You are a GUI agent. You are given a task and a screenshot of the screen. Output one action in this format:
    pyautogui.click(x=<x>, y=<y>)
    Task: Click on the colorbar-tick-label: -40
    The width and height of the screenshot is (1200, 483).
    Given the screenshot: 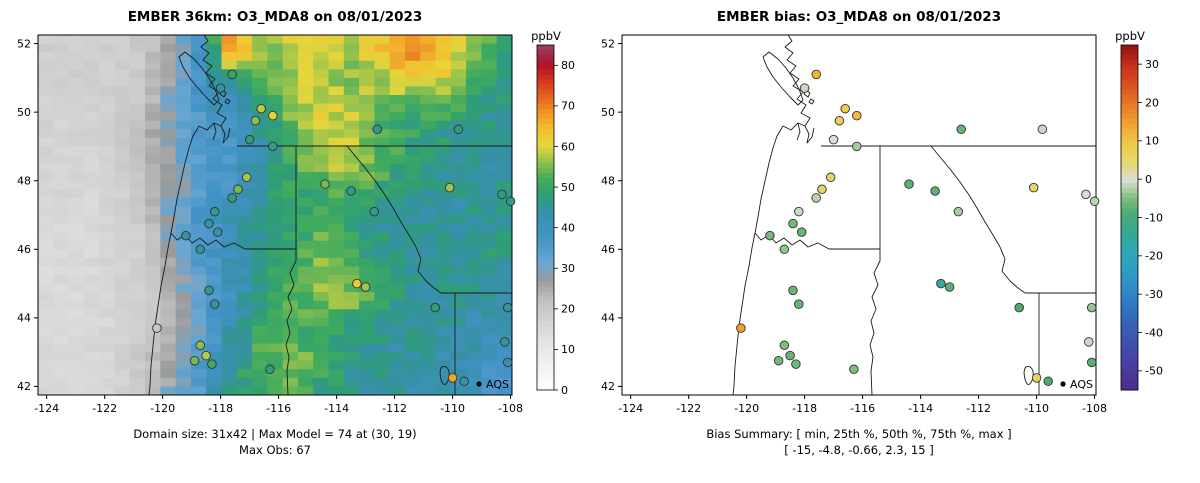 What is the action you would take?
    pyautogui.click(x=1154, y=332)
    